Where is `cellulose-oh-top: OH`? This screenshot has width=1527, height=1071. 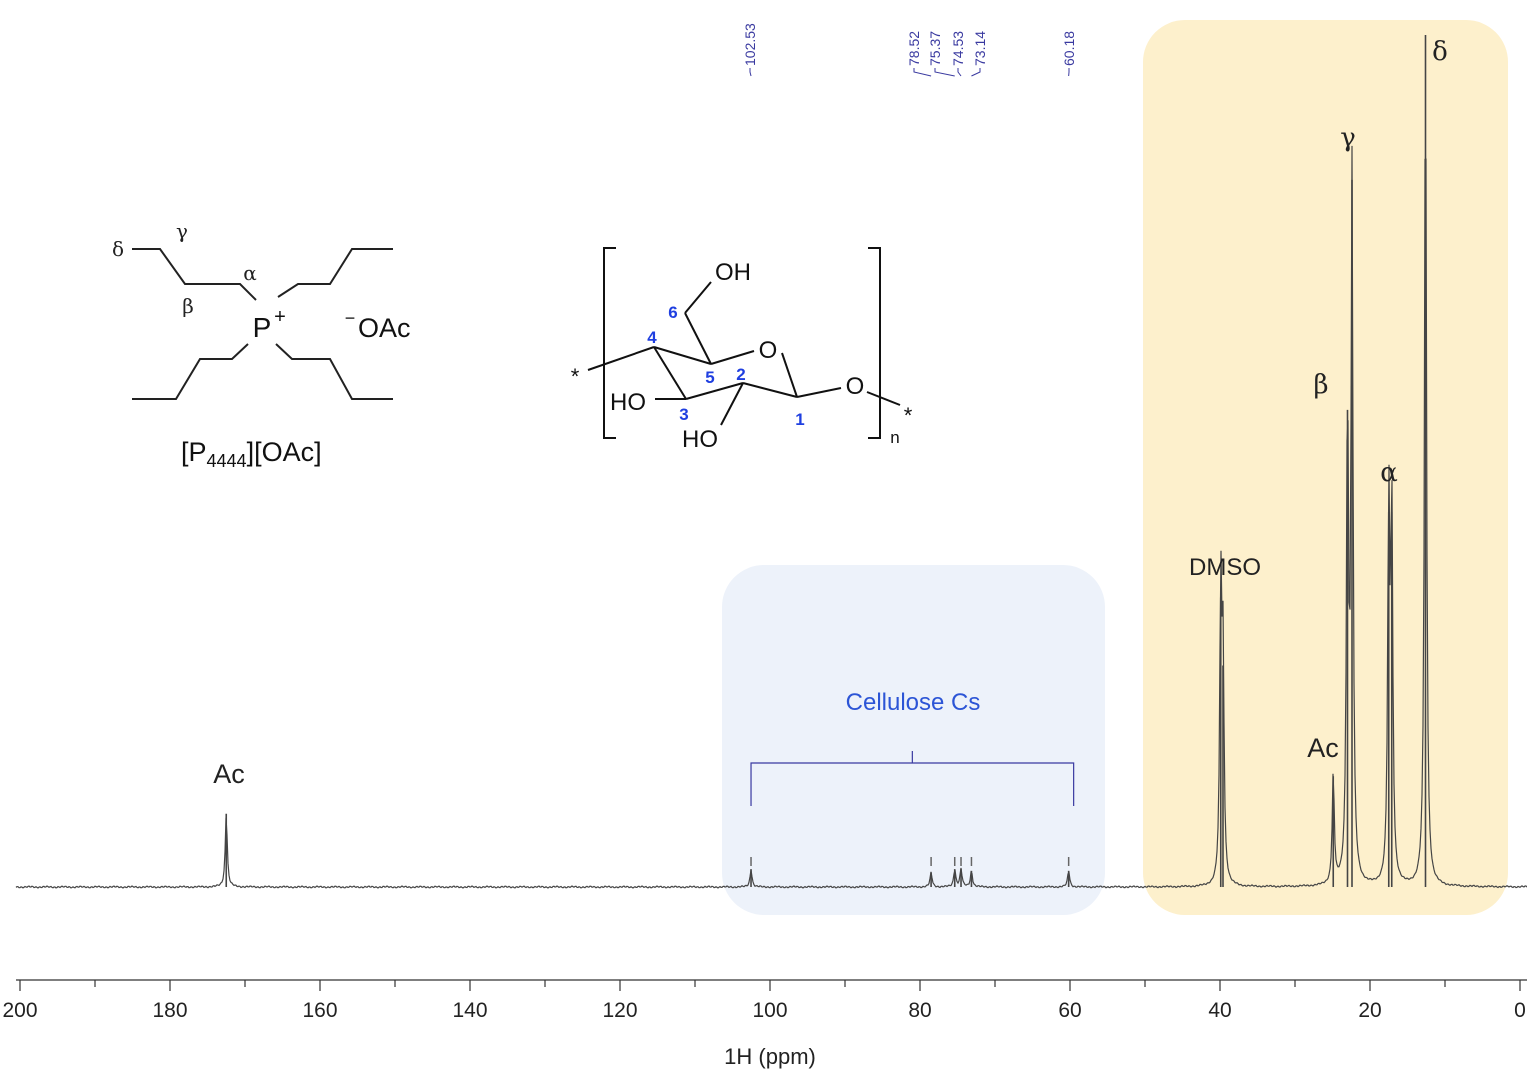 cellulose-oh-top: OH is located at coordinates (733, 272).